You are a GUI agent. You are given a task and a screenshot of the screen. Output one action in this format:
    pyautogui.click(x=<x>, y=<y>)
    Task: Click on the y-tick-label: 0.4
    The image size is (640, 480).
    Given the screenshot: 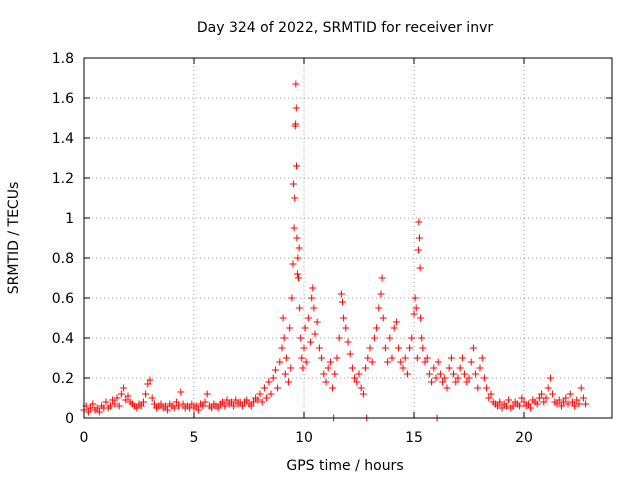 What is the action you would take?
    pyautogui.click(x=63, y=339)
    